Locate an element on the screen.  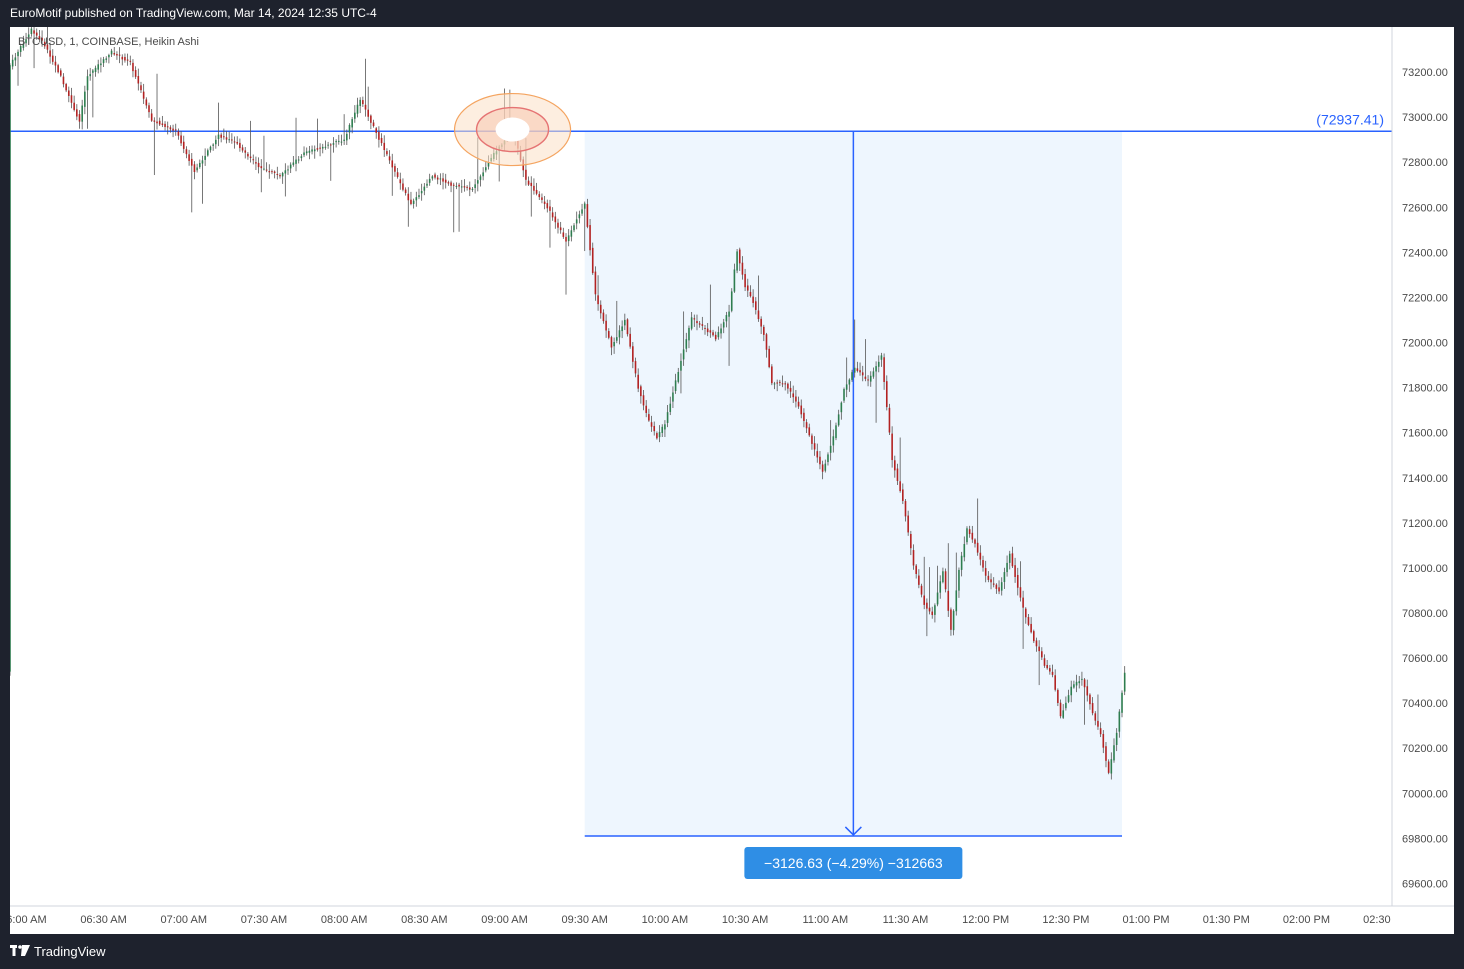
x-tick-label: 09:30 AM is located at coordinates (584, 920).